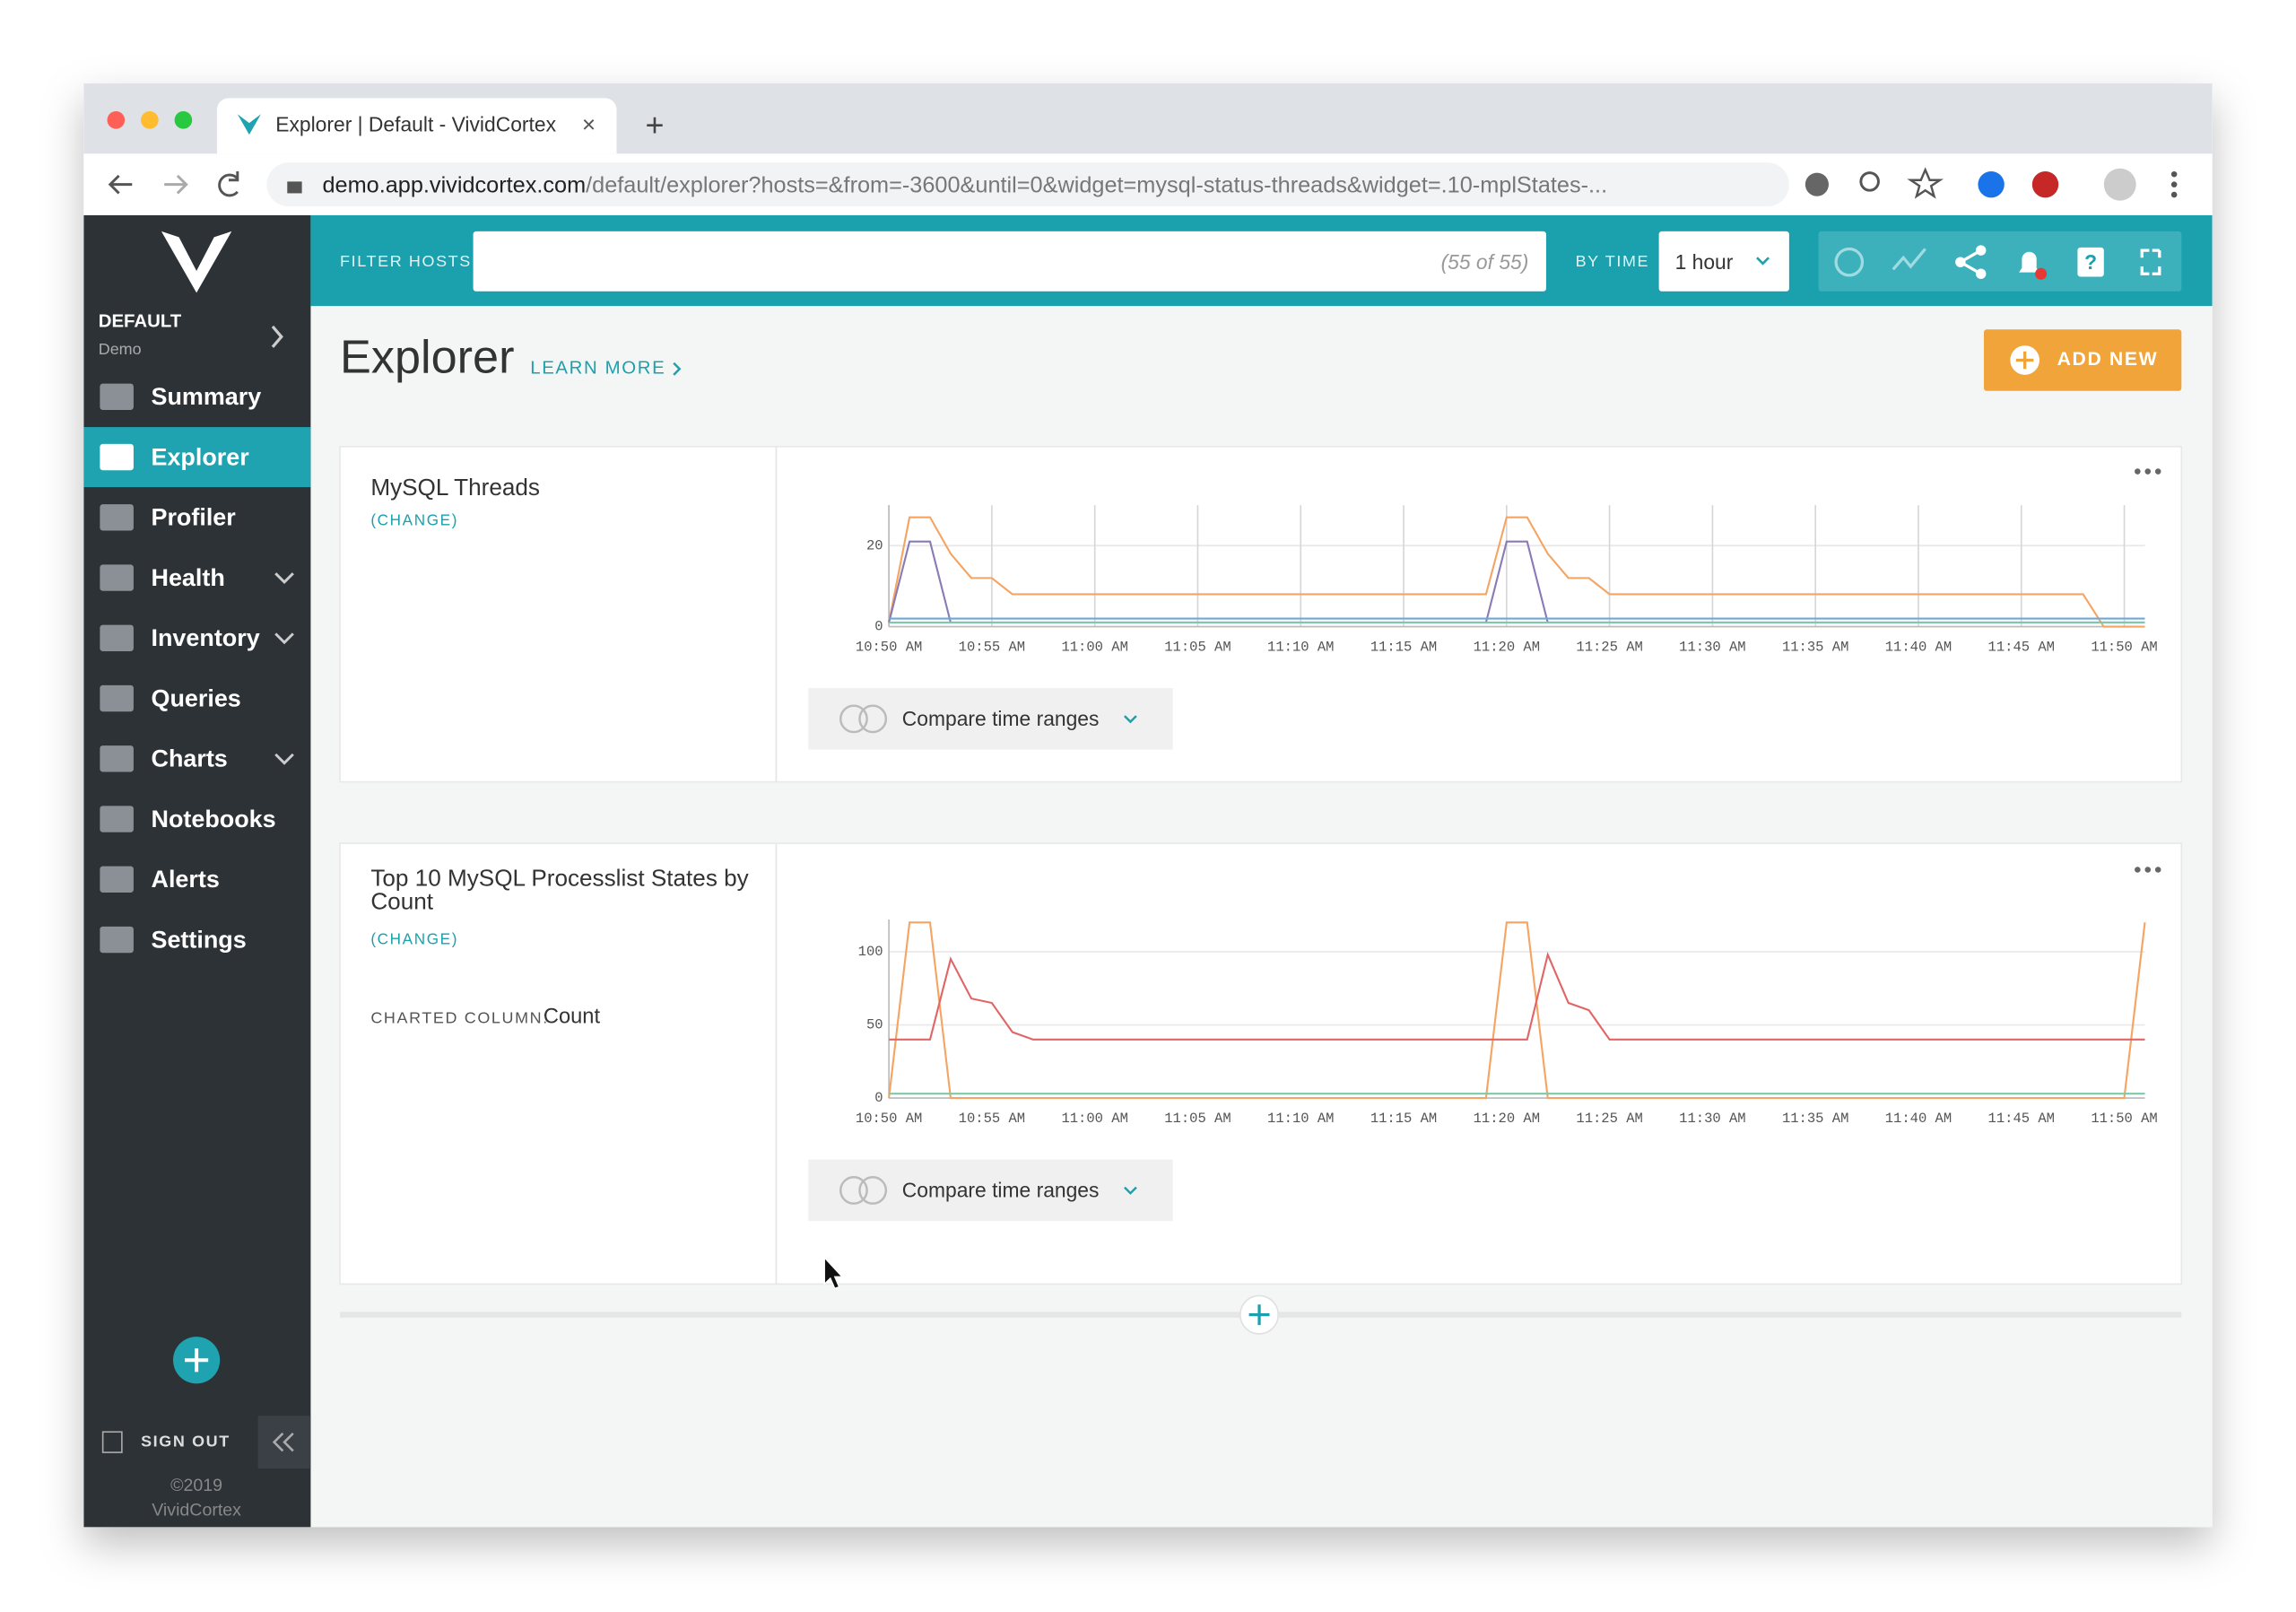 The height and width of the screenshot is (1612, 2296). What do you see at coordinates (1197, 1119) in the screenshot?
I see `x-tick-label: 11:05 AM` at bounding box center [1197, 1119].